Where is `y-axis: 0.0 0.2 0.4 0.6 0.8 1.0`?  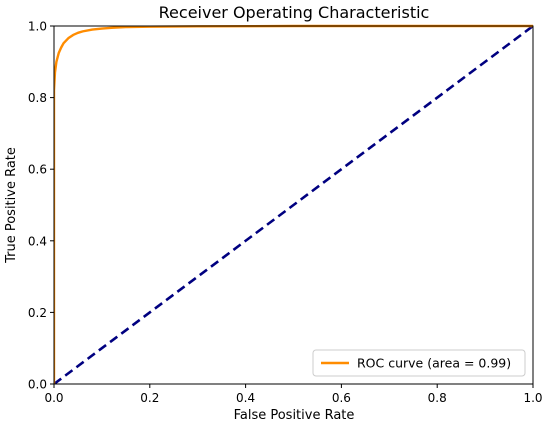 y-axis: 0.0 0.2 0.4 0.6 0.8 1.0 is located at coordinates (41, 206).